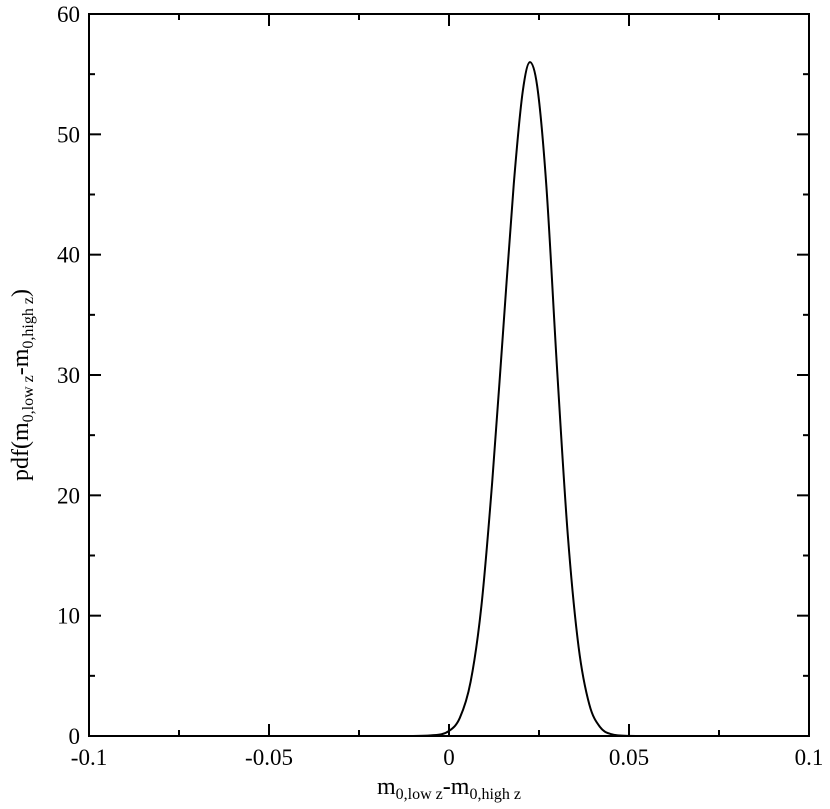  I want to click on y-tick-label: 40, so click(68, 255).